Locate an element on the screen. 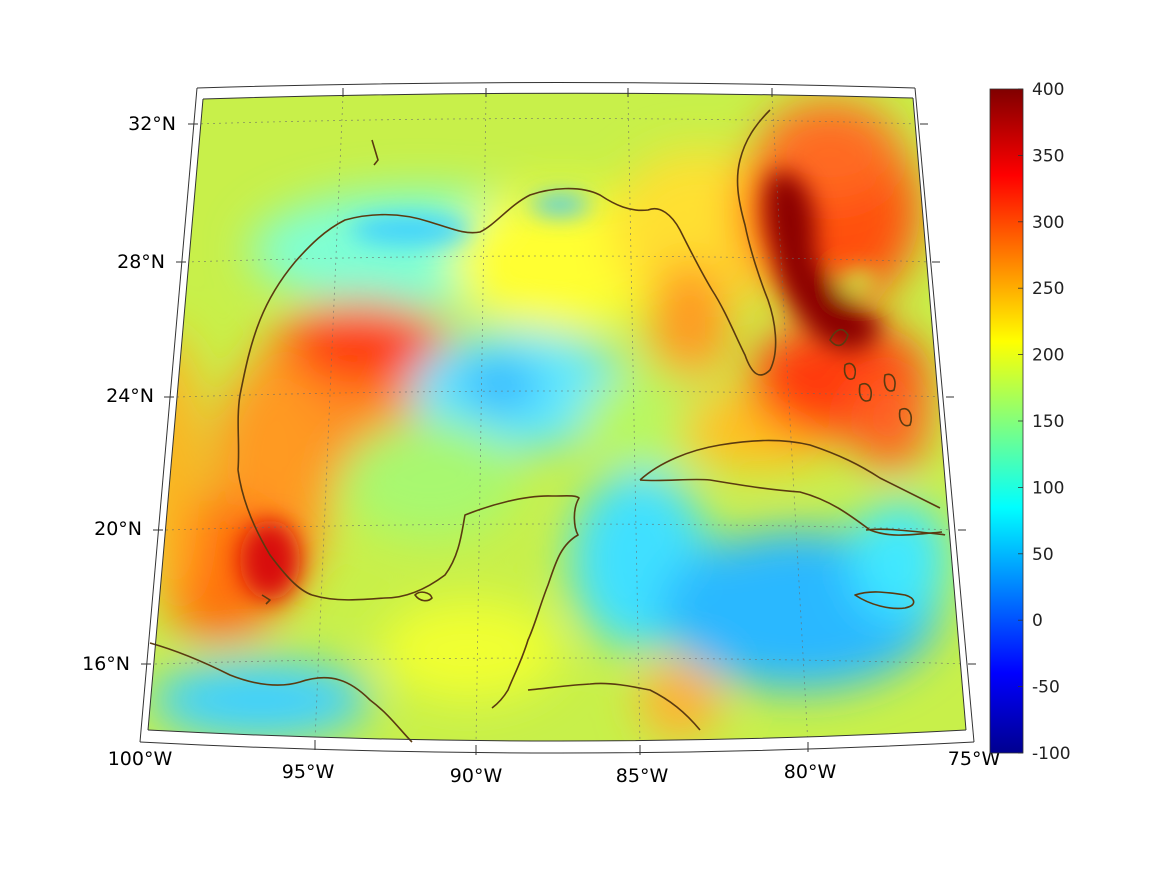  latitude-labels: 32°N 28°N 24°N 20°N 16°N is located at coordinates (129, 394).